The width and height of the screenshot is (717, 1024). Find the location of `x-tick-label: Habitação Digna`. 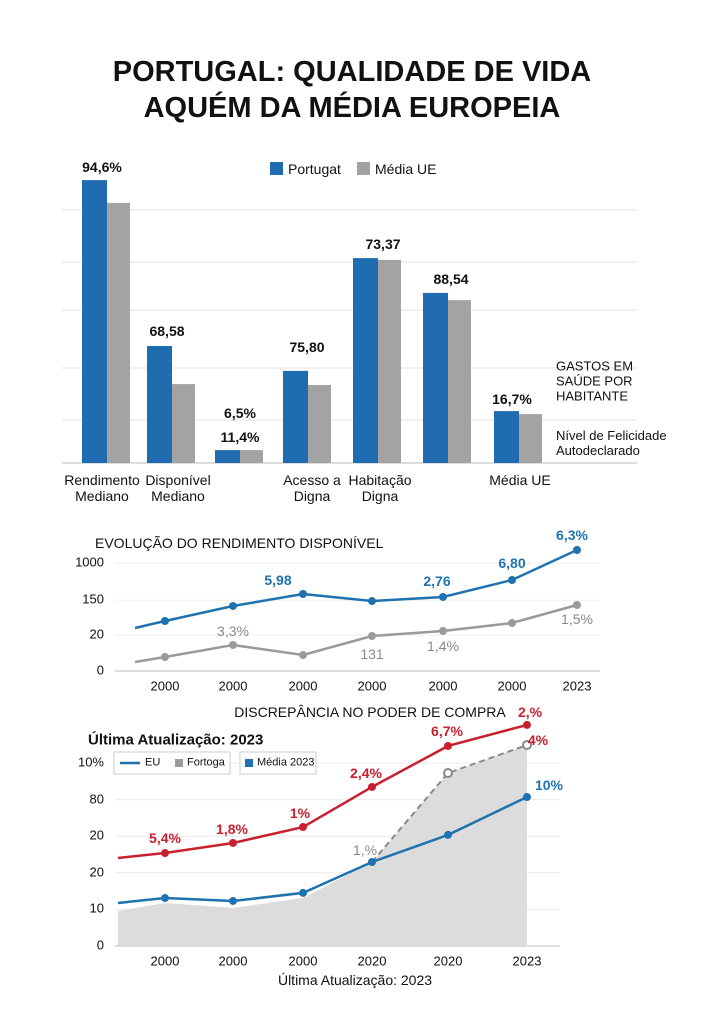

x-tick-label: Habitação Digna is located at coordinates (380, 488).